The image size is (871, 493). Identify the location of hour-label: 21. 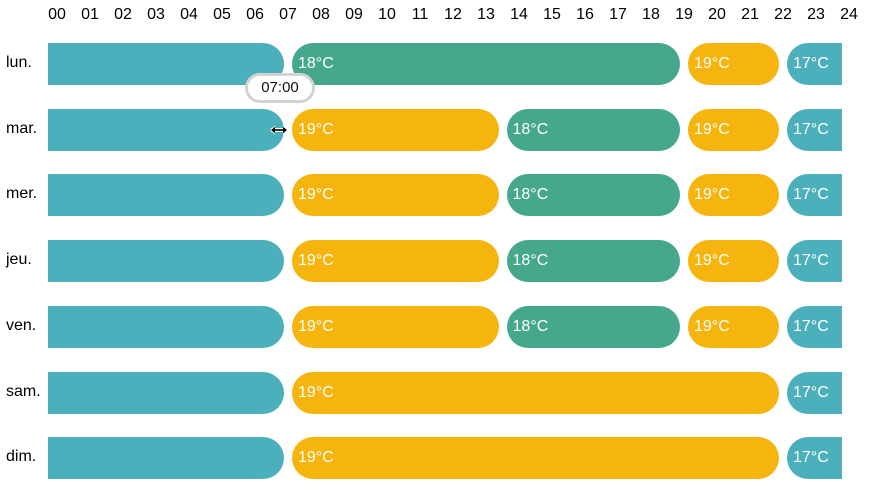
(750, 14).